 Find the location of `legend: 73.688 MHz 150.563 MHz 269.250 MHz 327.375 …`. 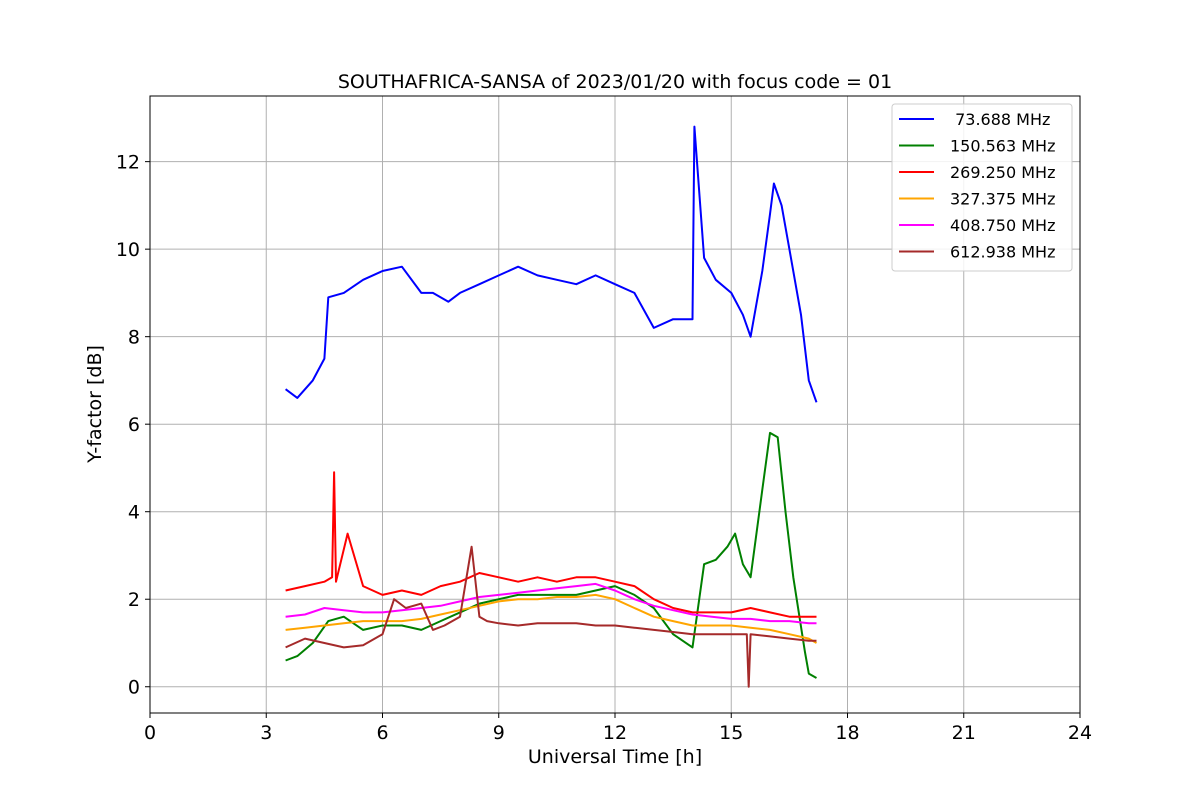

legend: 73.688 MHz 150.563 MHz 269.250 MHz 327.375 … is located at coordinates (982, 187).